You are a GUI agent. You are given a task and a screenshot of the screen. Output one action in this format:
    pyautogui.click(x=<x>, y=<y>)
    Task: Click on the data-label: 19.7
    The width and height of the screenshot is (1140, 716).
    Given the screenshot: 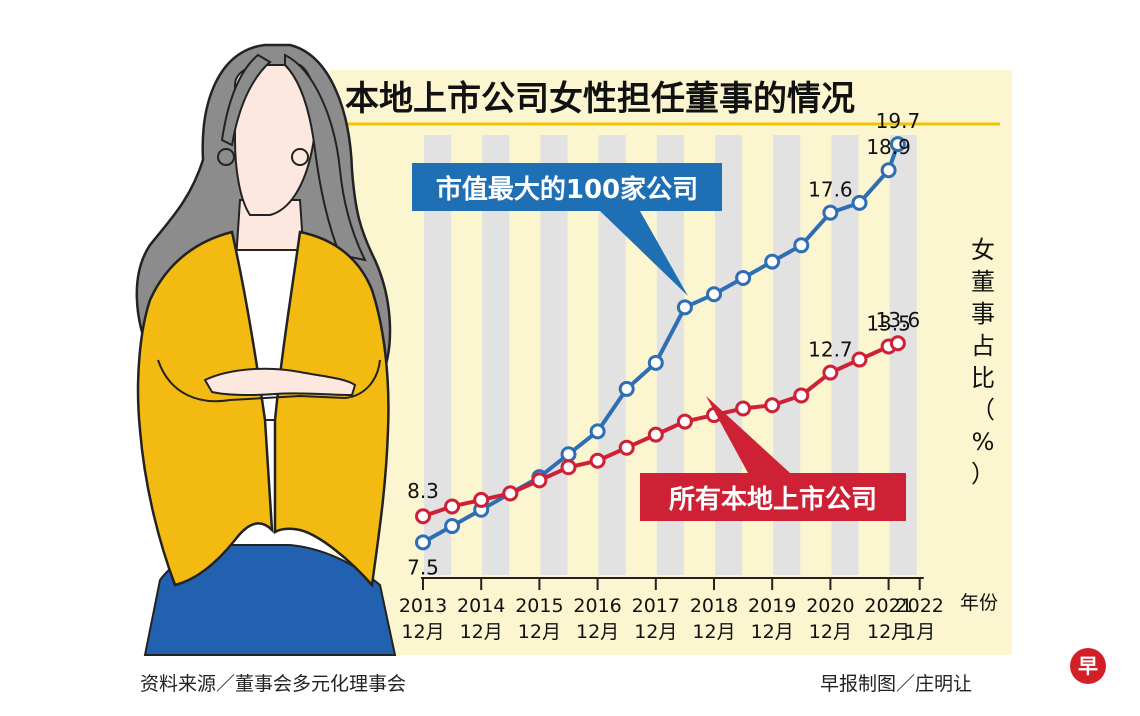 What is the action you would take?
    pyautogui.click(x=898, y=121)
    